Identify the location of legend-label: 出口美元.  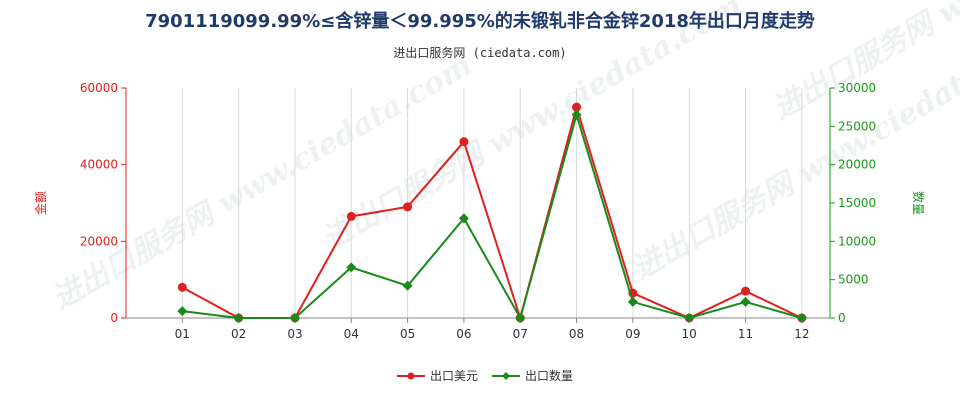
(454, 376).